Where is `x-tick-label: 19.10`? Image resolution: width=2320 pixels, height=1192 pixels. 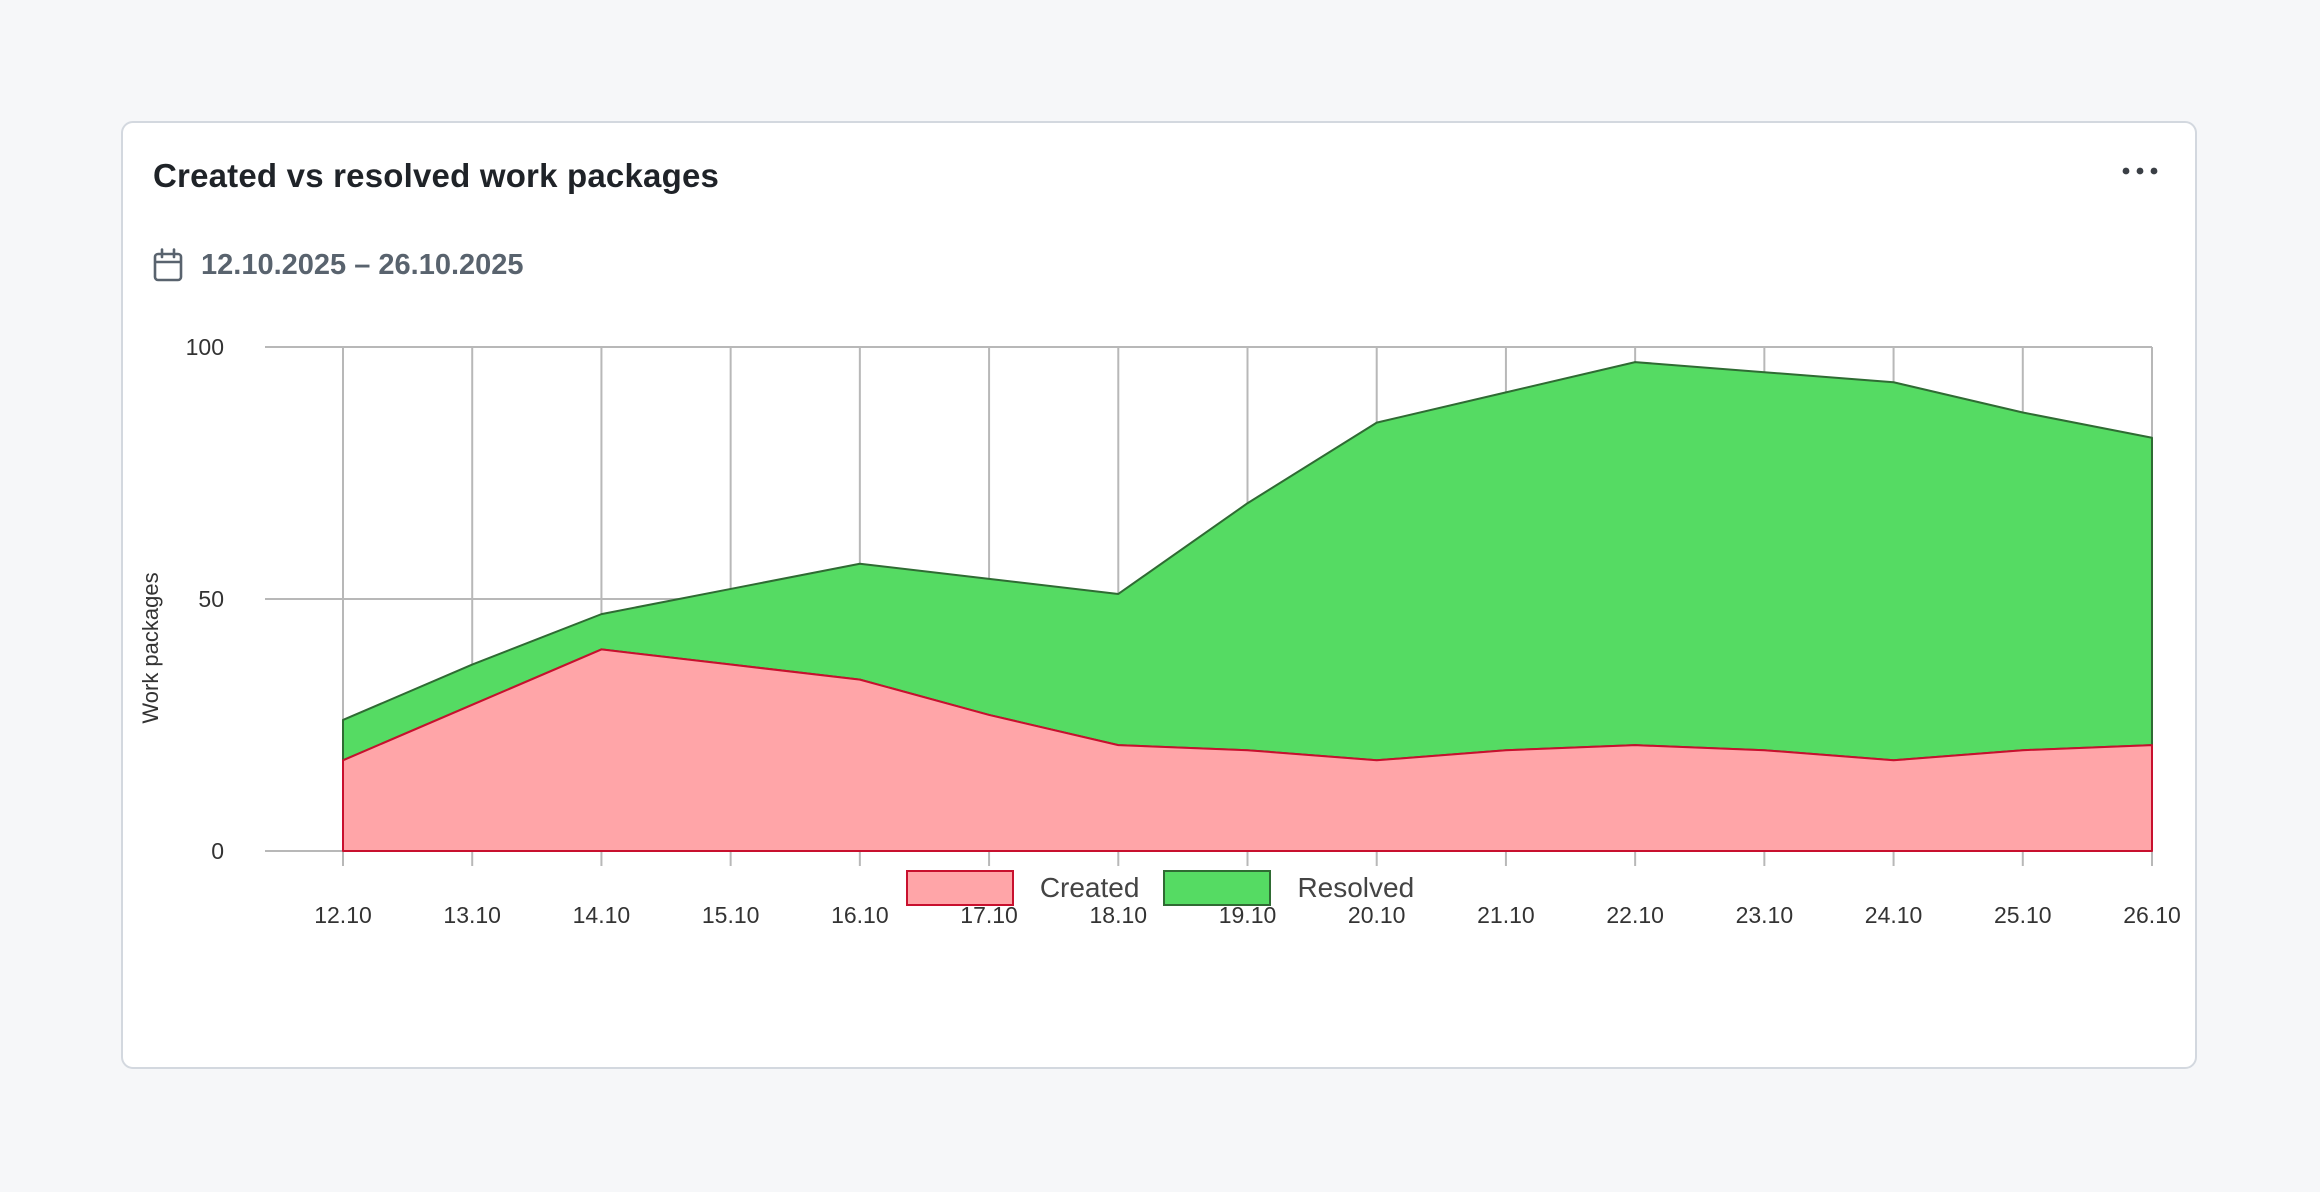
x-tick-label: 19.10 is located at coordinates (1248, 915).